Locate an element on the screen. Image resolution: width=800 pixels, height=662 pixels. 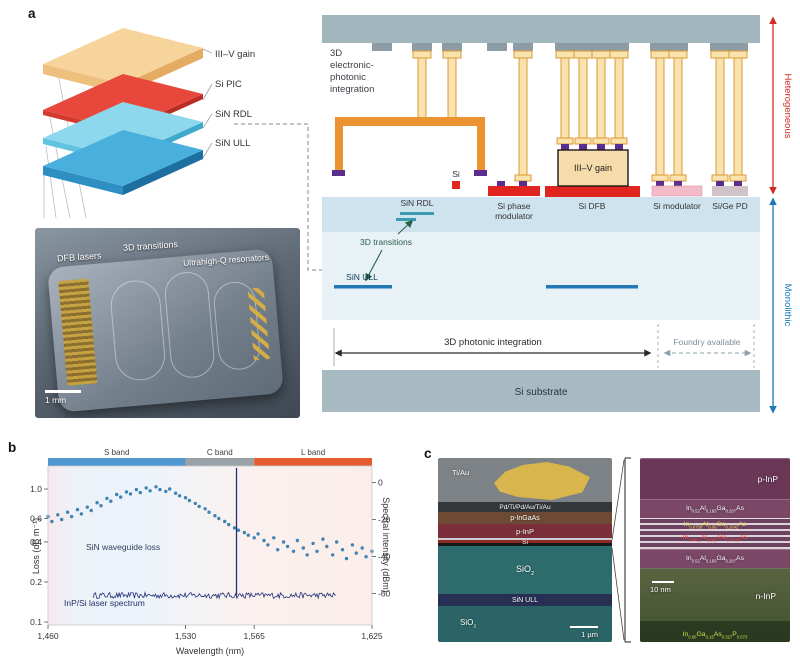
y-right-tick-label: -40 is located at coordinates (384, 557).